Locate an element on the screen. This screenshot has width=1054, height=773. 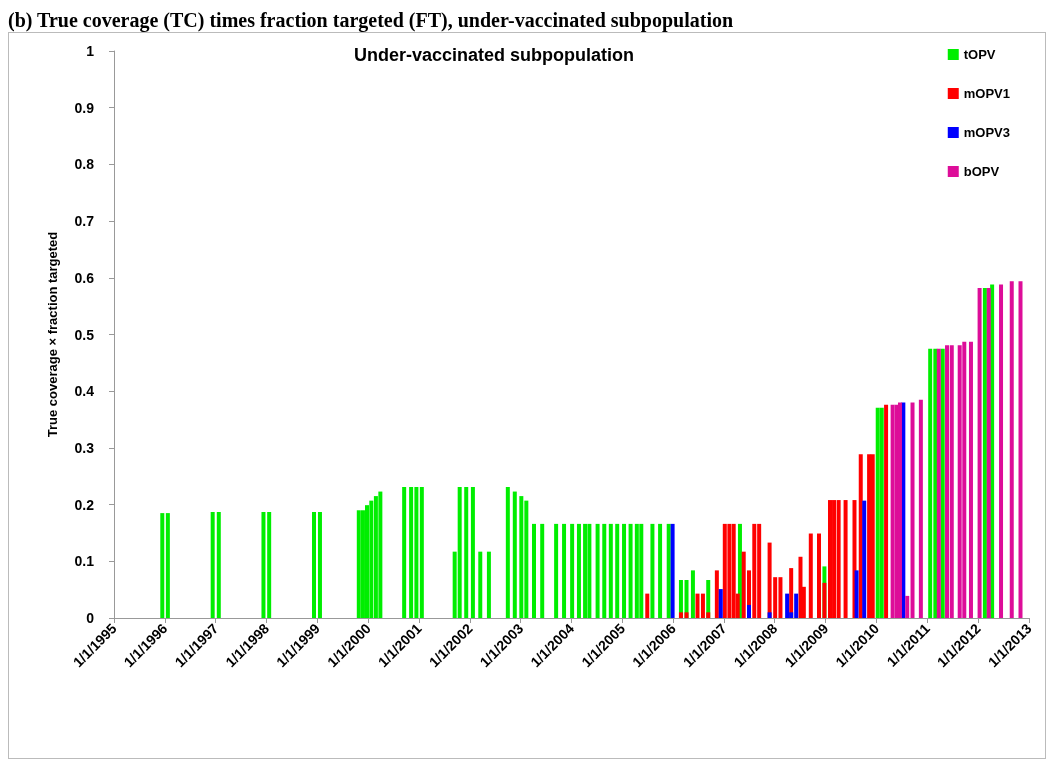
y-tick-label: 0.6 is located at coordinates (84, 277).